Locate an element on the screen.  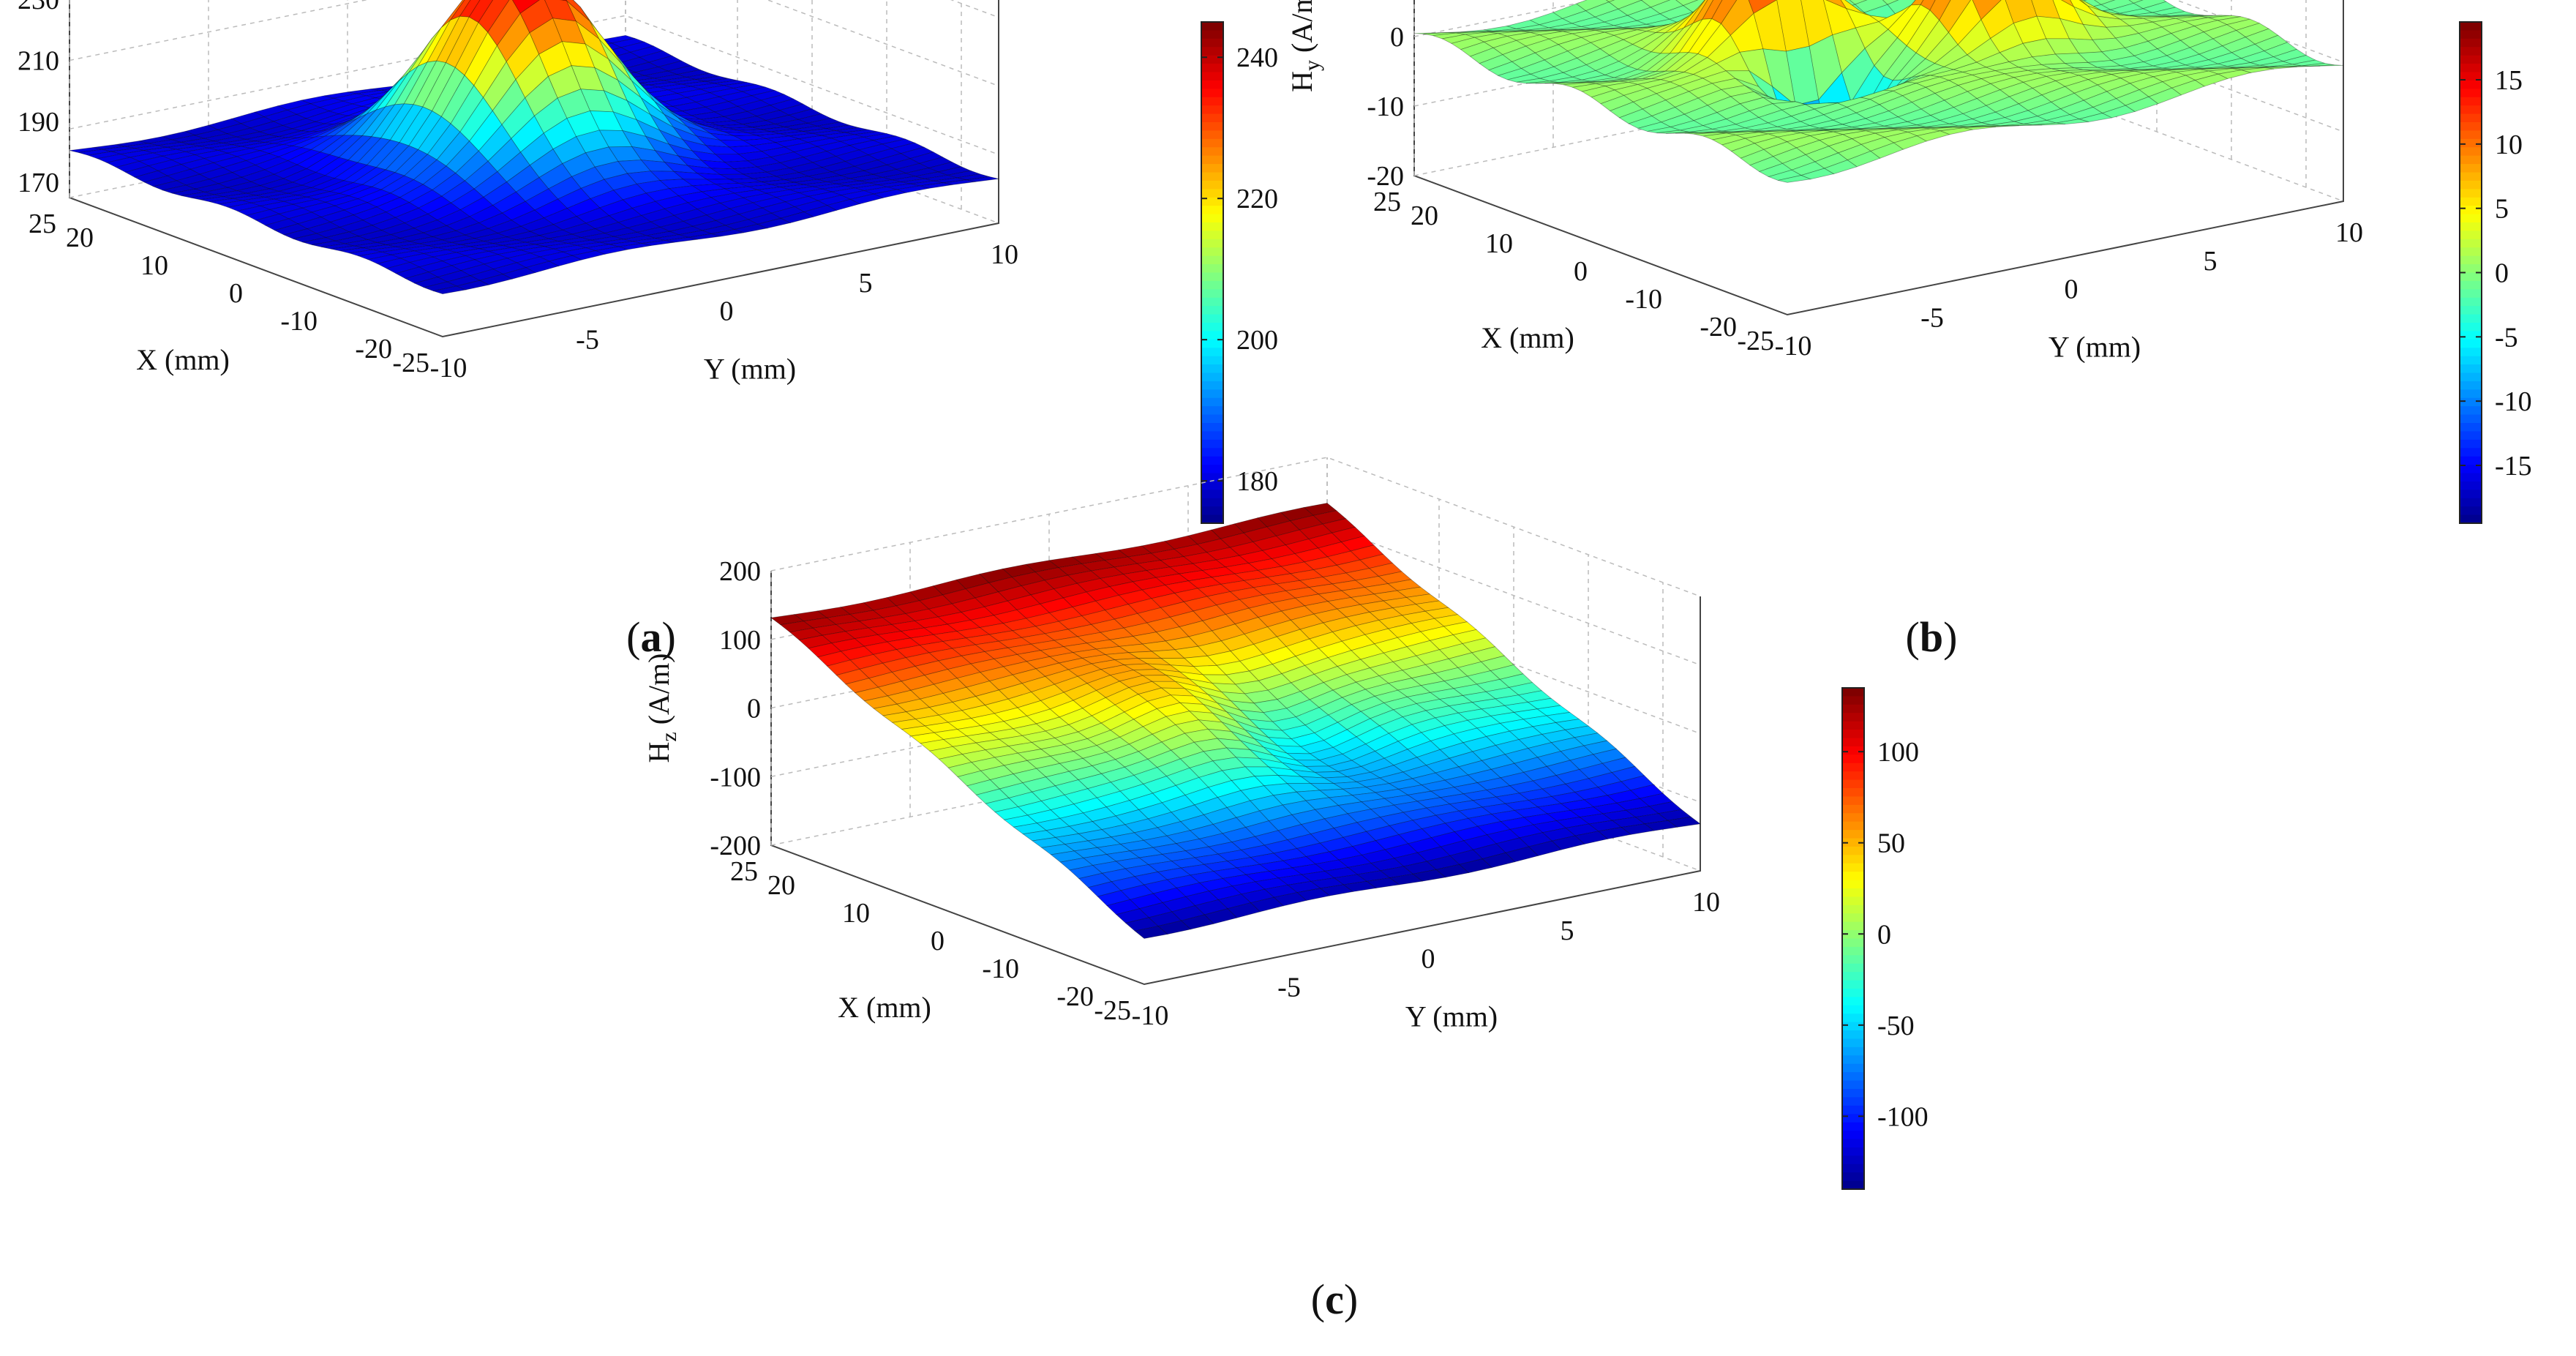
x-tick-label: 0 is located at coordinates (938, 941).